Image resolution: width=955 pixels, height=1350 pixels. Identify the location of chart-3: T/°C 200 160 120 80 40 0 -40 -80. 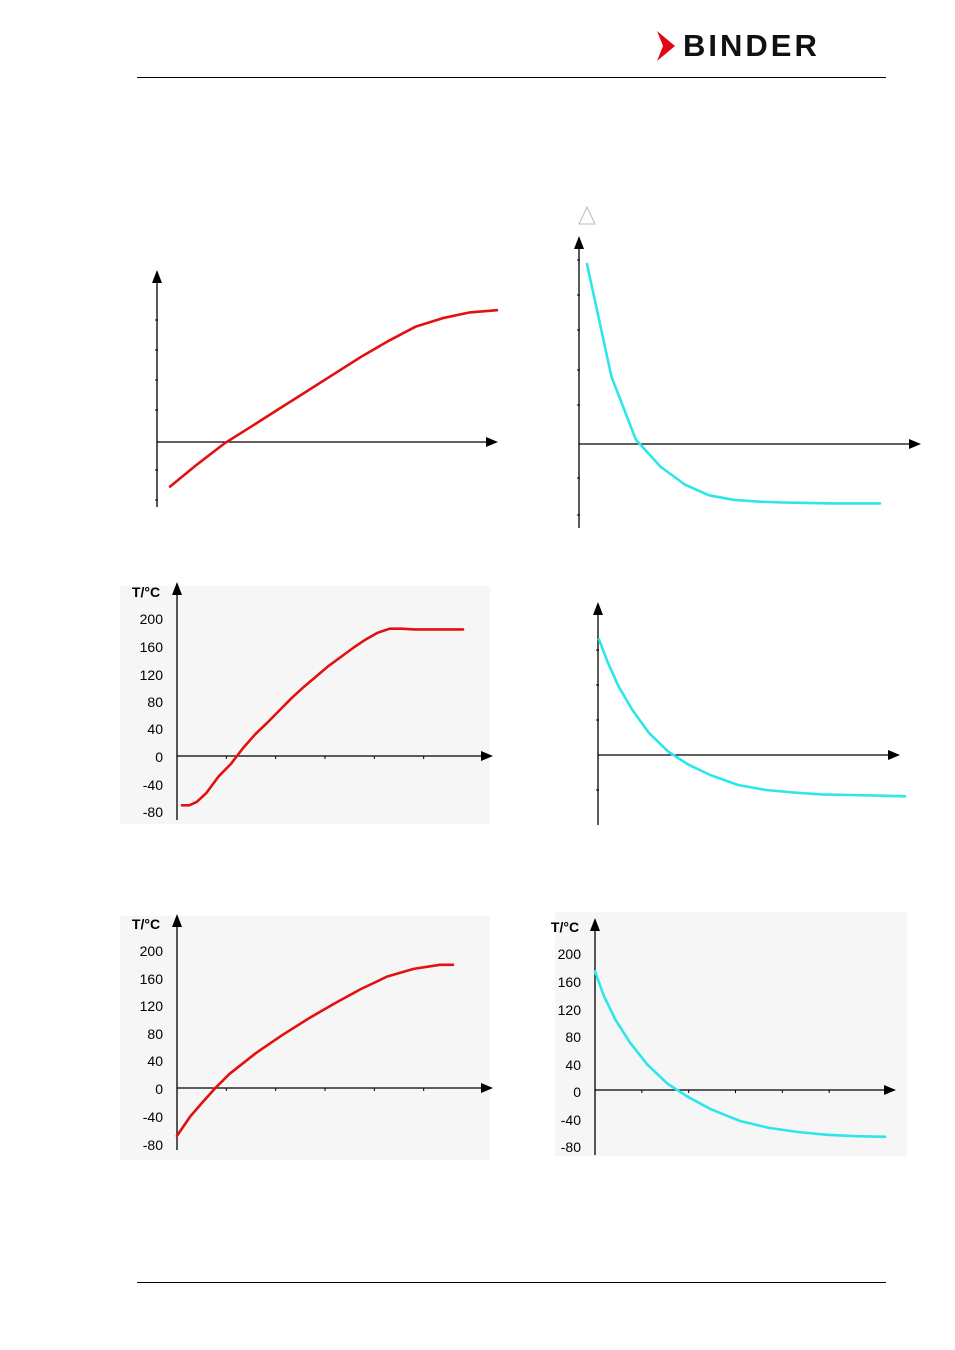
(306, 703).